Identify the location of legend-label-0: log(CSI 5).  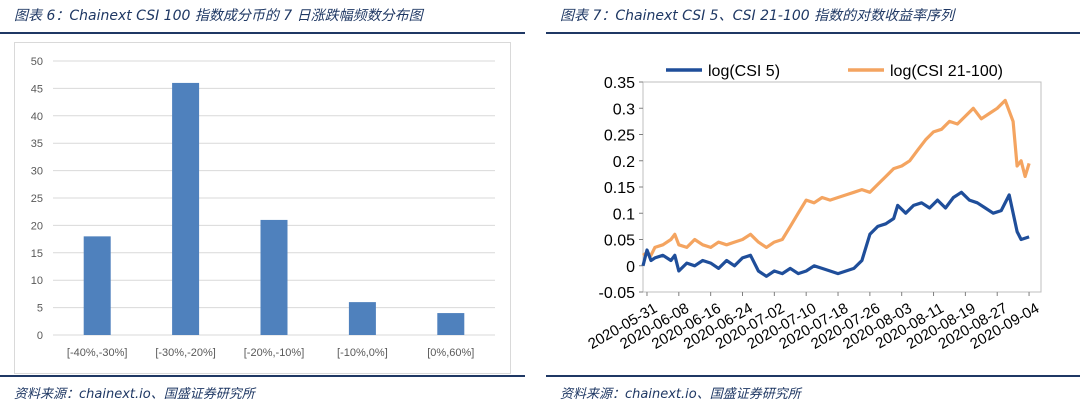
(744, 71).